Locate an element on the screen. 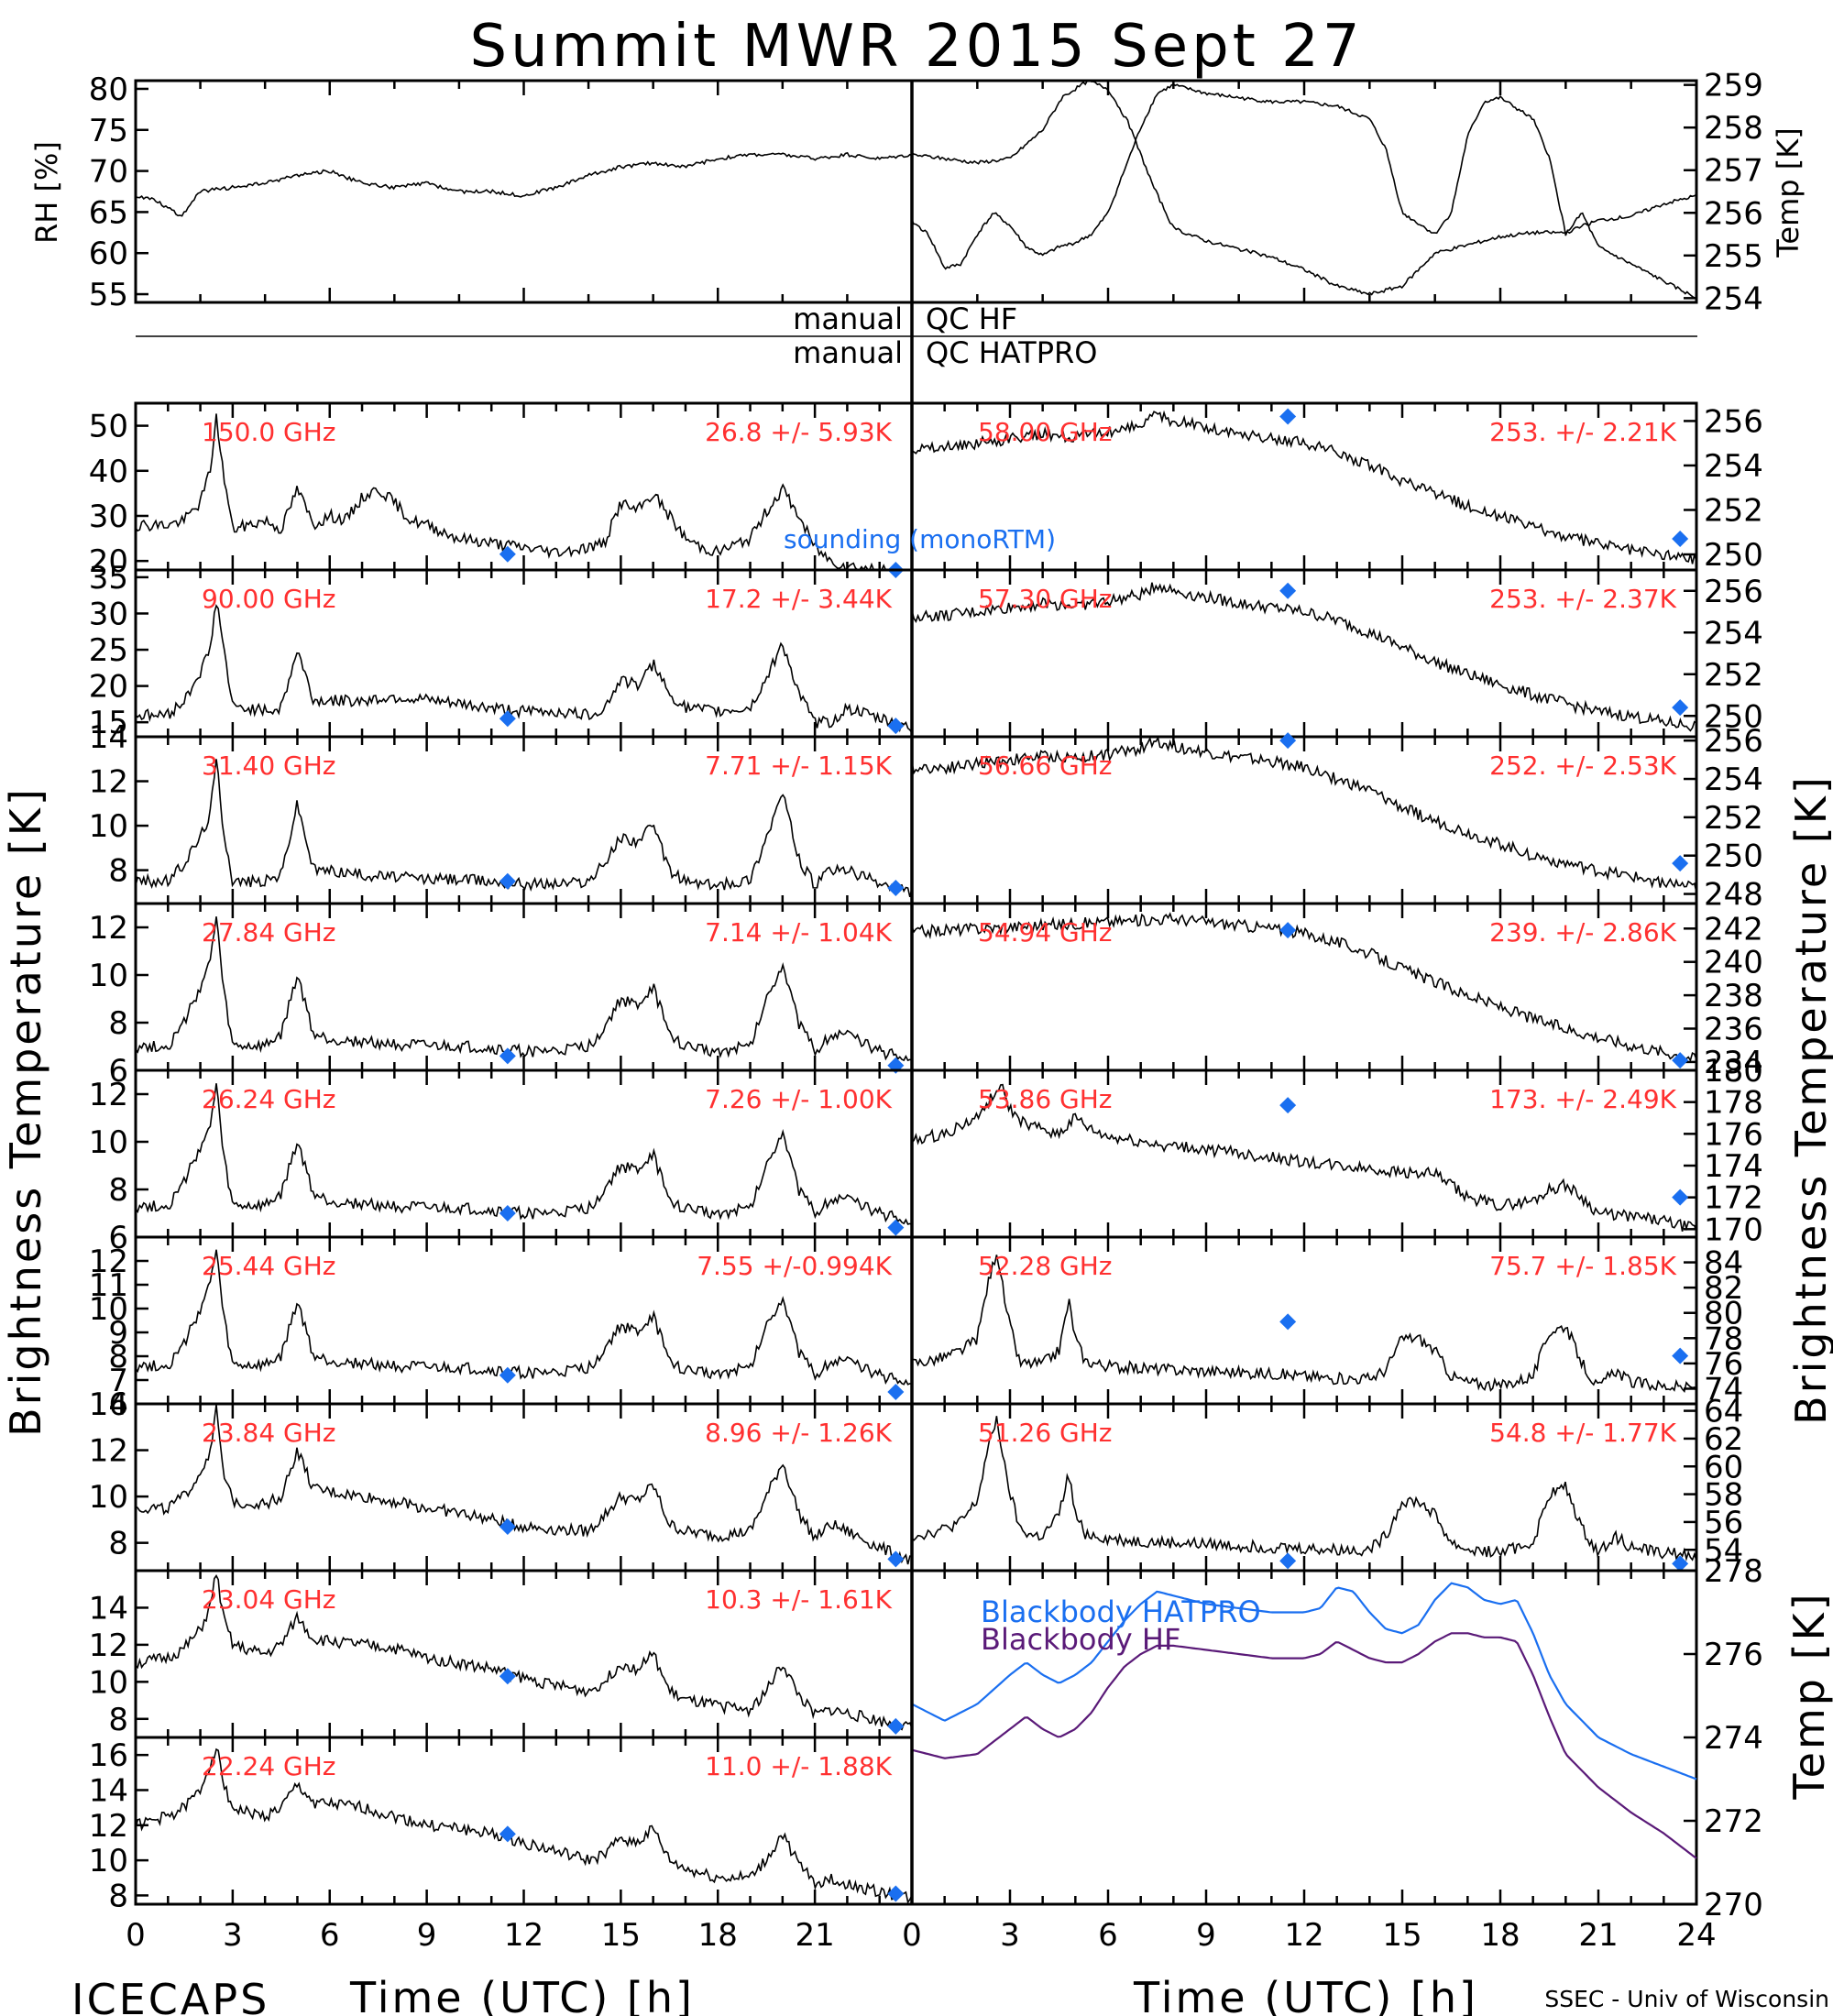 The image size is (1833, 2016). y-tick-label: 6 is located at coordinates (118, 1238).